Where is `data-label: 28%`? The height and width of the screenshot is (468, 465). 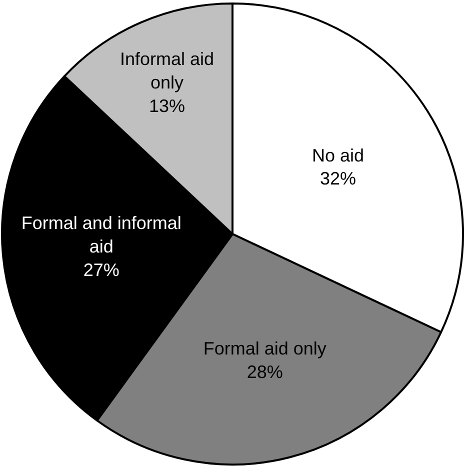 data-label: 28% is located at coordinates (264, 372).